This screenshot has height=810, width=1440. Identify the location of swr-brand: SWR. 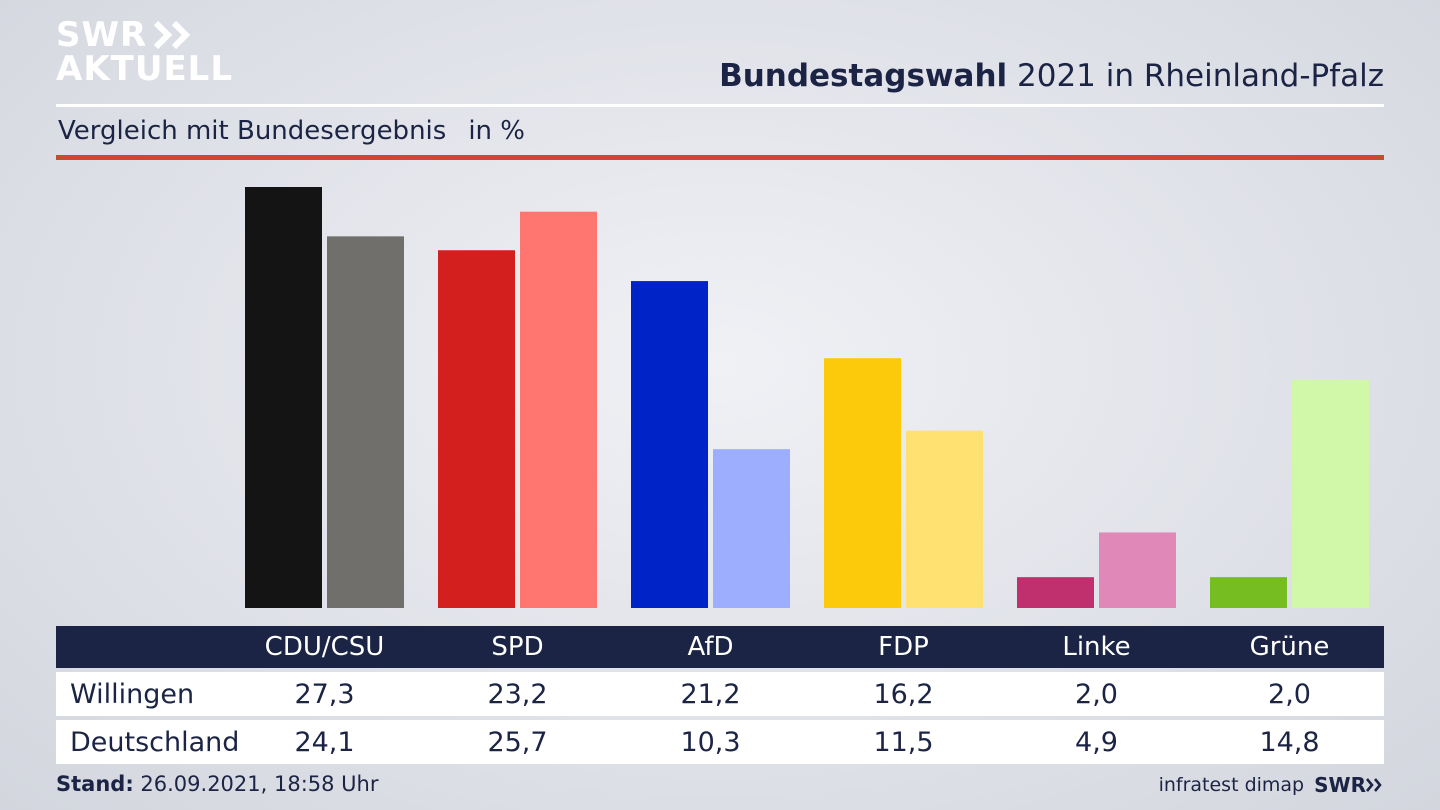
(1349, 785).